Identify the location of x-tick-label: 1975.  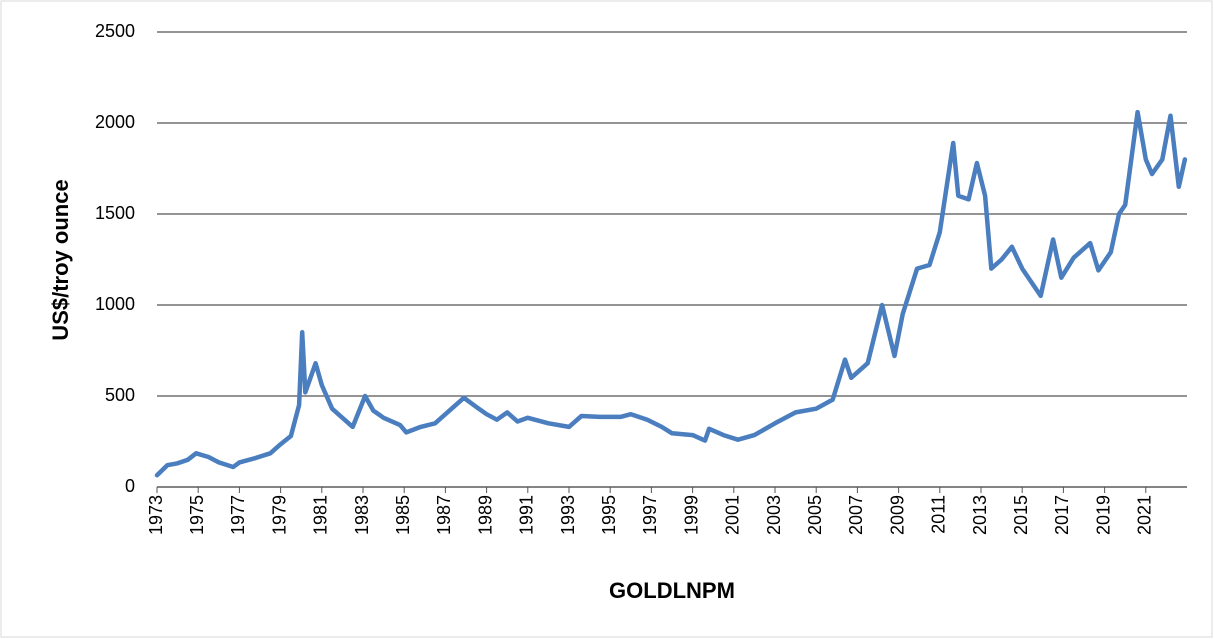
(197, 515).